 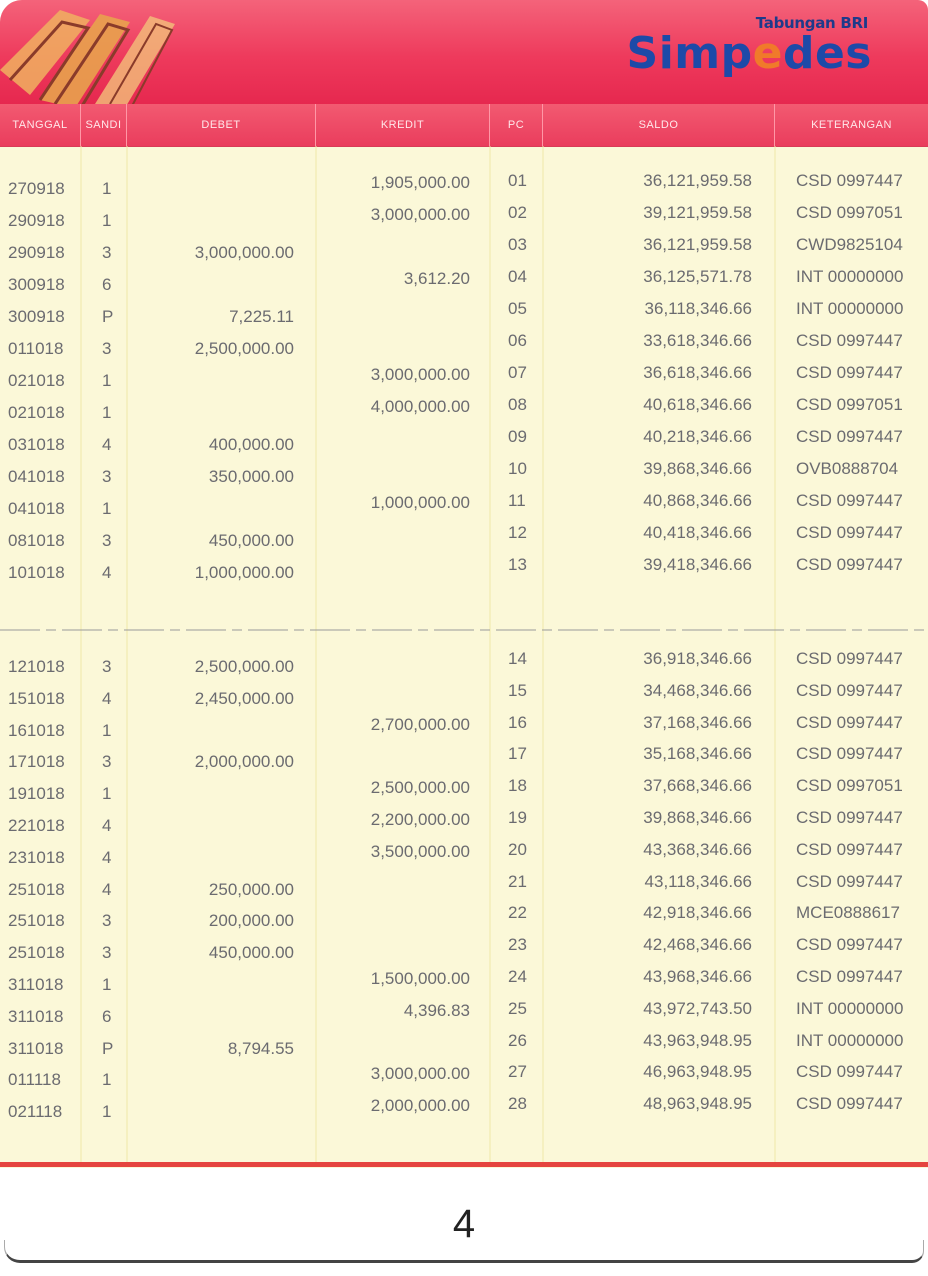 What do you see at coordinates (848, 912) in the screenshot?
I see `cell-keterangan: MCE0888617` at bounding box center [848, 912].